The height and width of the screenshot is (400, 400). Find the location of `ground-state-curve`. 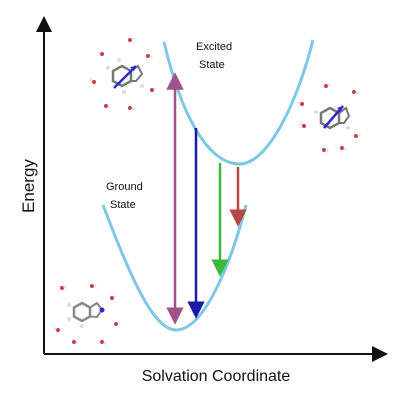

ground-state-curve is located at coordinates (174, 268).